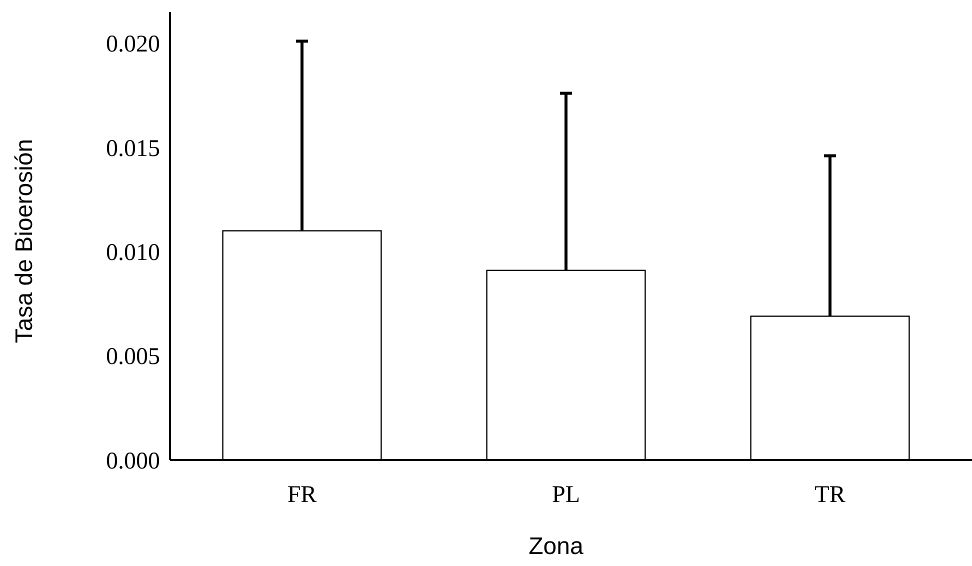 This screenshot has width=972, height=566. I want to click on y-tick-label: 0.005, so click(133, 357).